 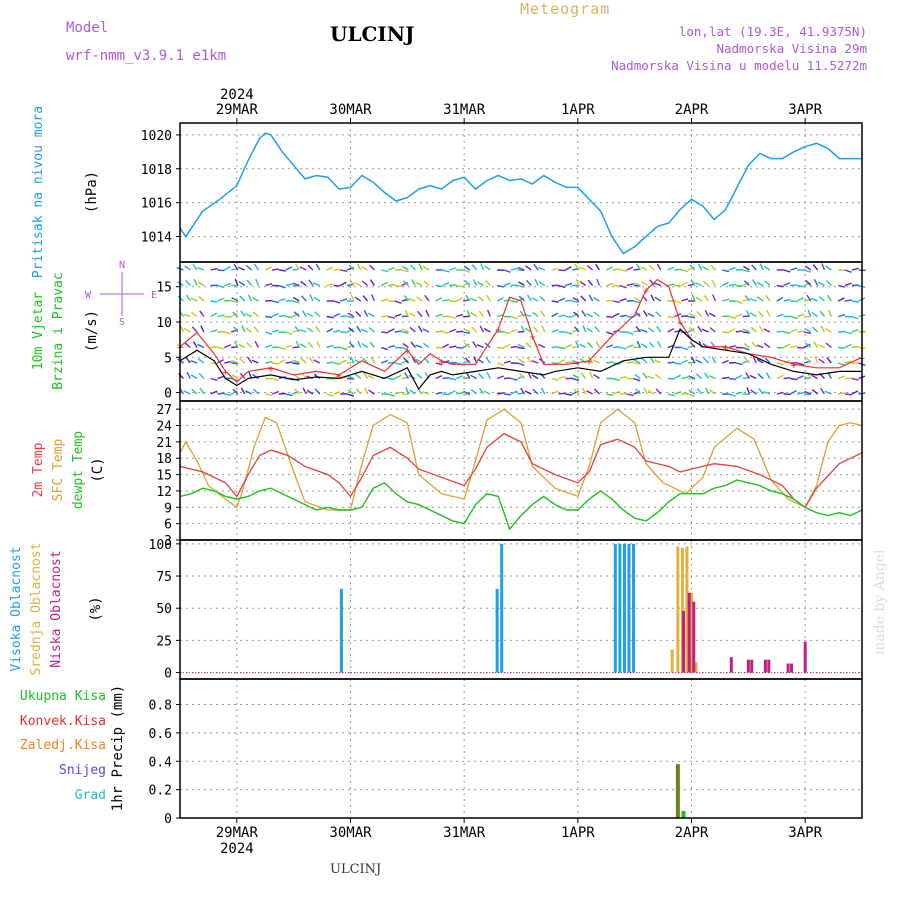 I want to click on x-tick-label-top: 3APR, so click(x=805, y=110).